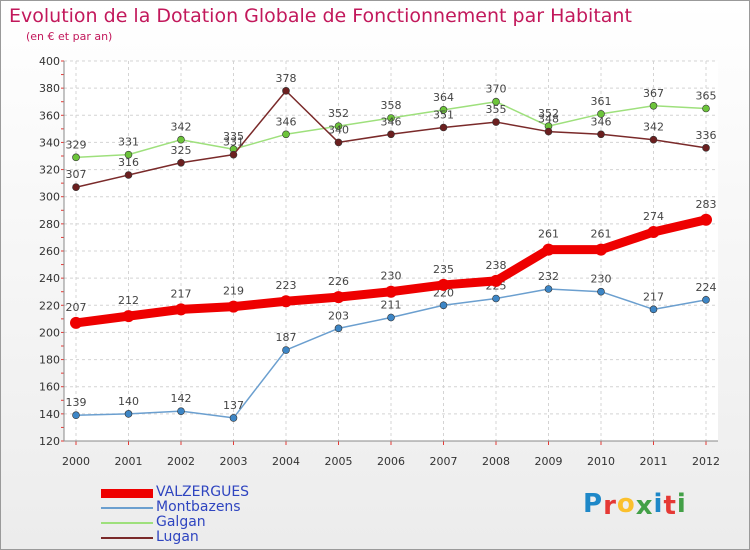  I want to click on data-label-montbazens: 140, so click(128, 401).